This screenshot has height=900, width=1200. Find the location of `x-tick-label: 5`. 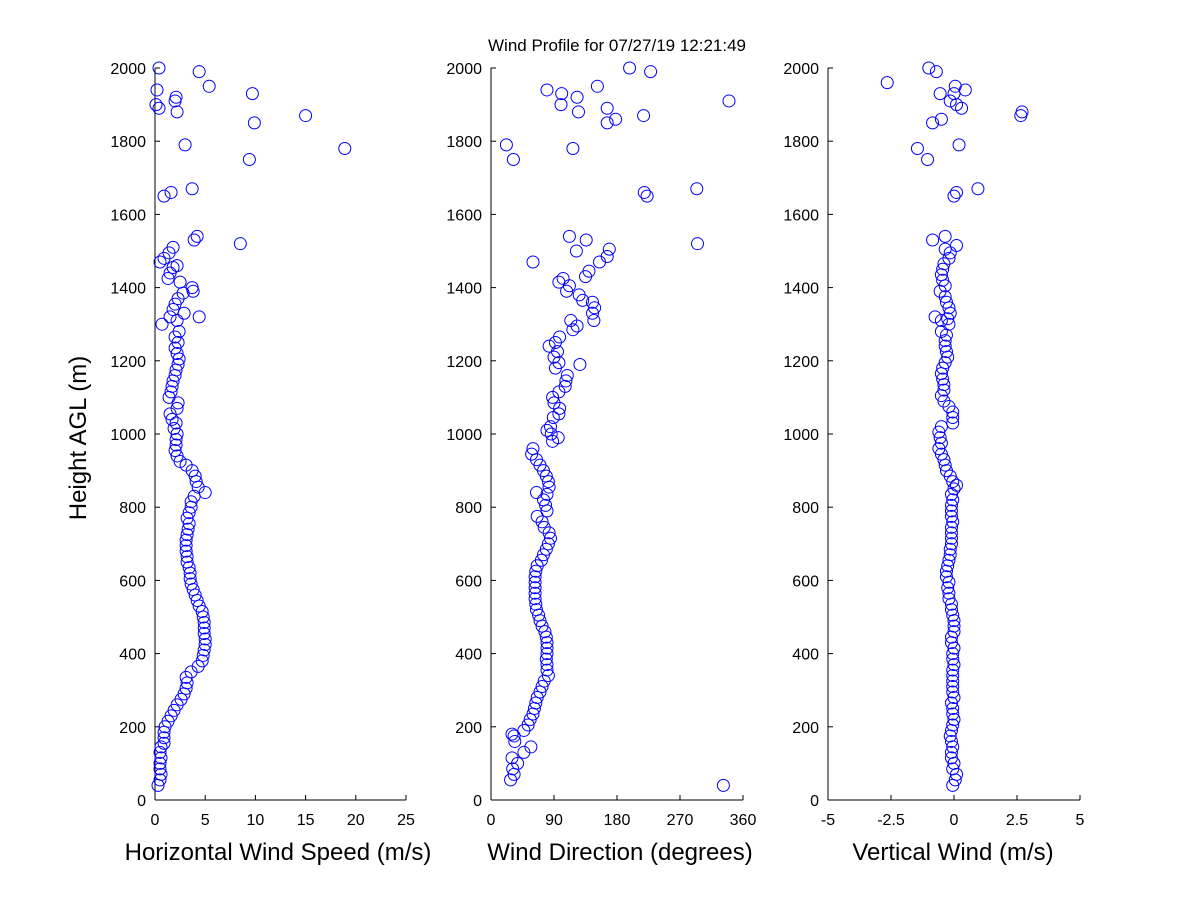

x-tick-label: 5 is located at coordinates (205, 820).